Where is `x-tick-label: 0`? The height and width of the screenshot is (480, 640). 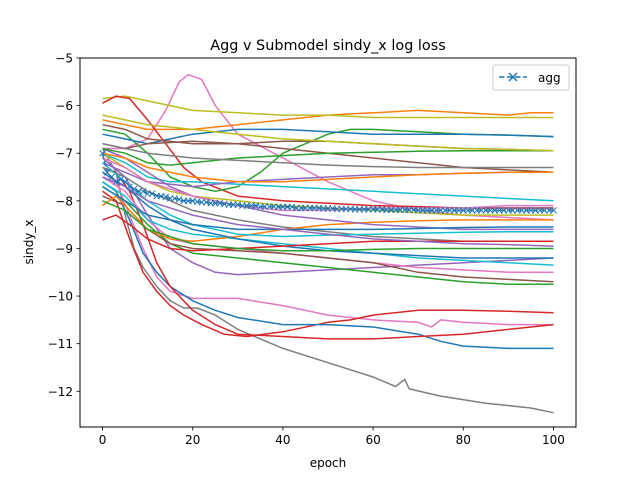 x-tick-label: 0 is located at coordinates (103, 440).